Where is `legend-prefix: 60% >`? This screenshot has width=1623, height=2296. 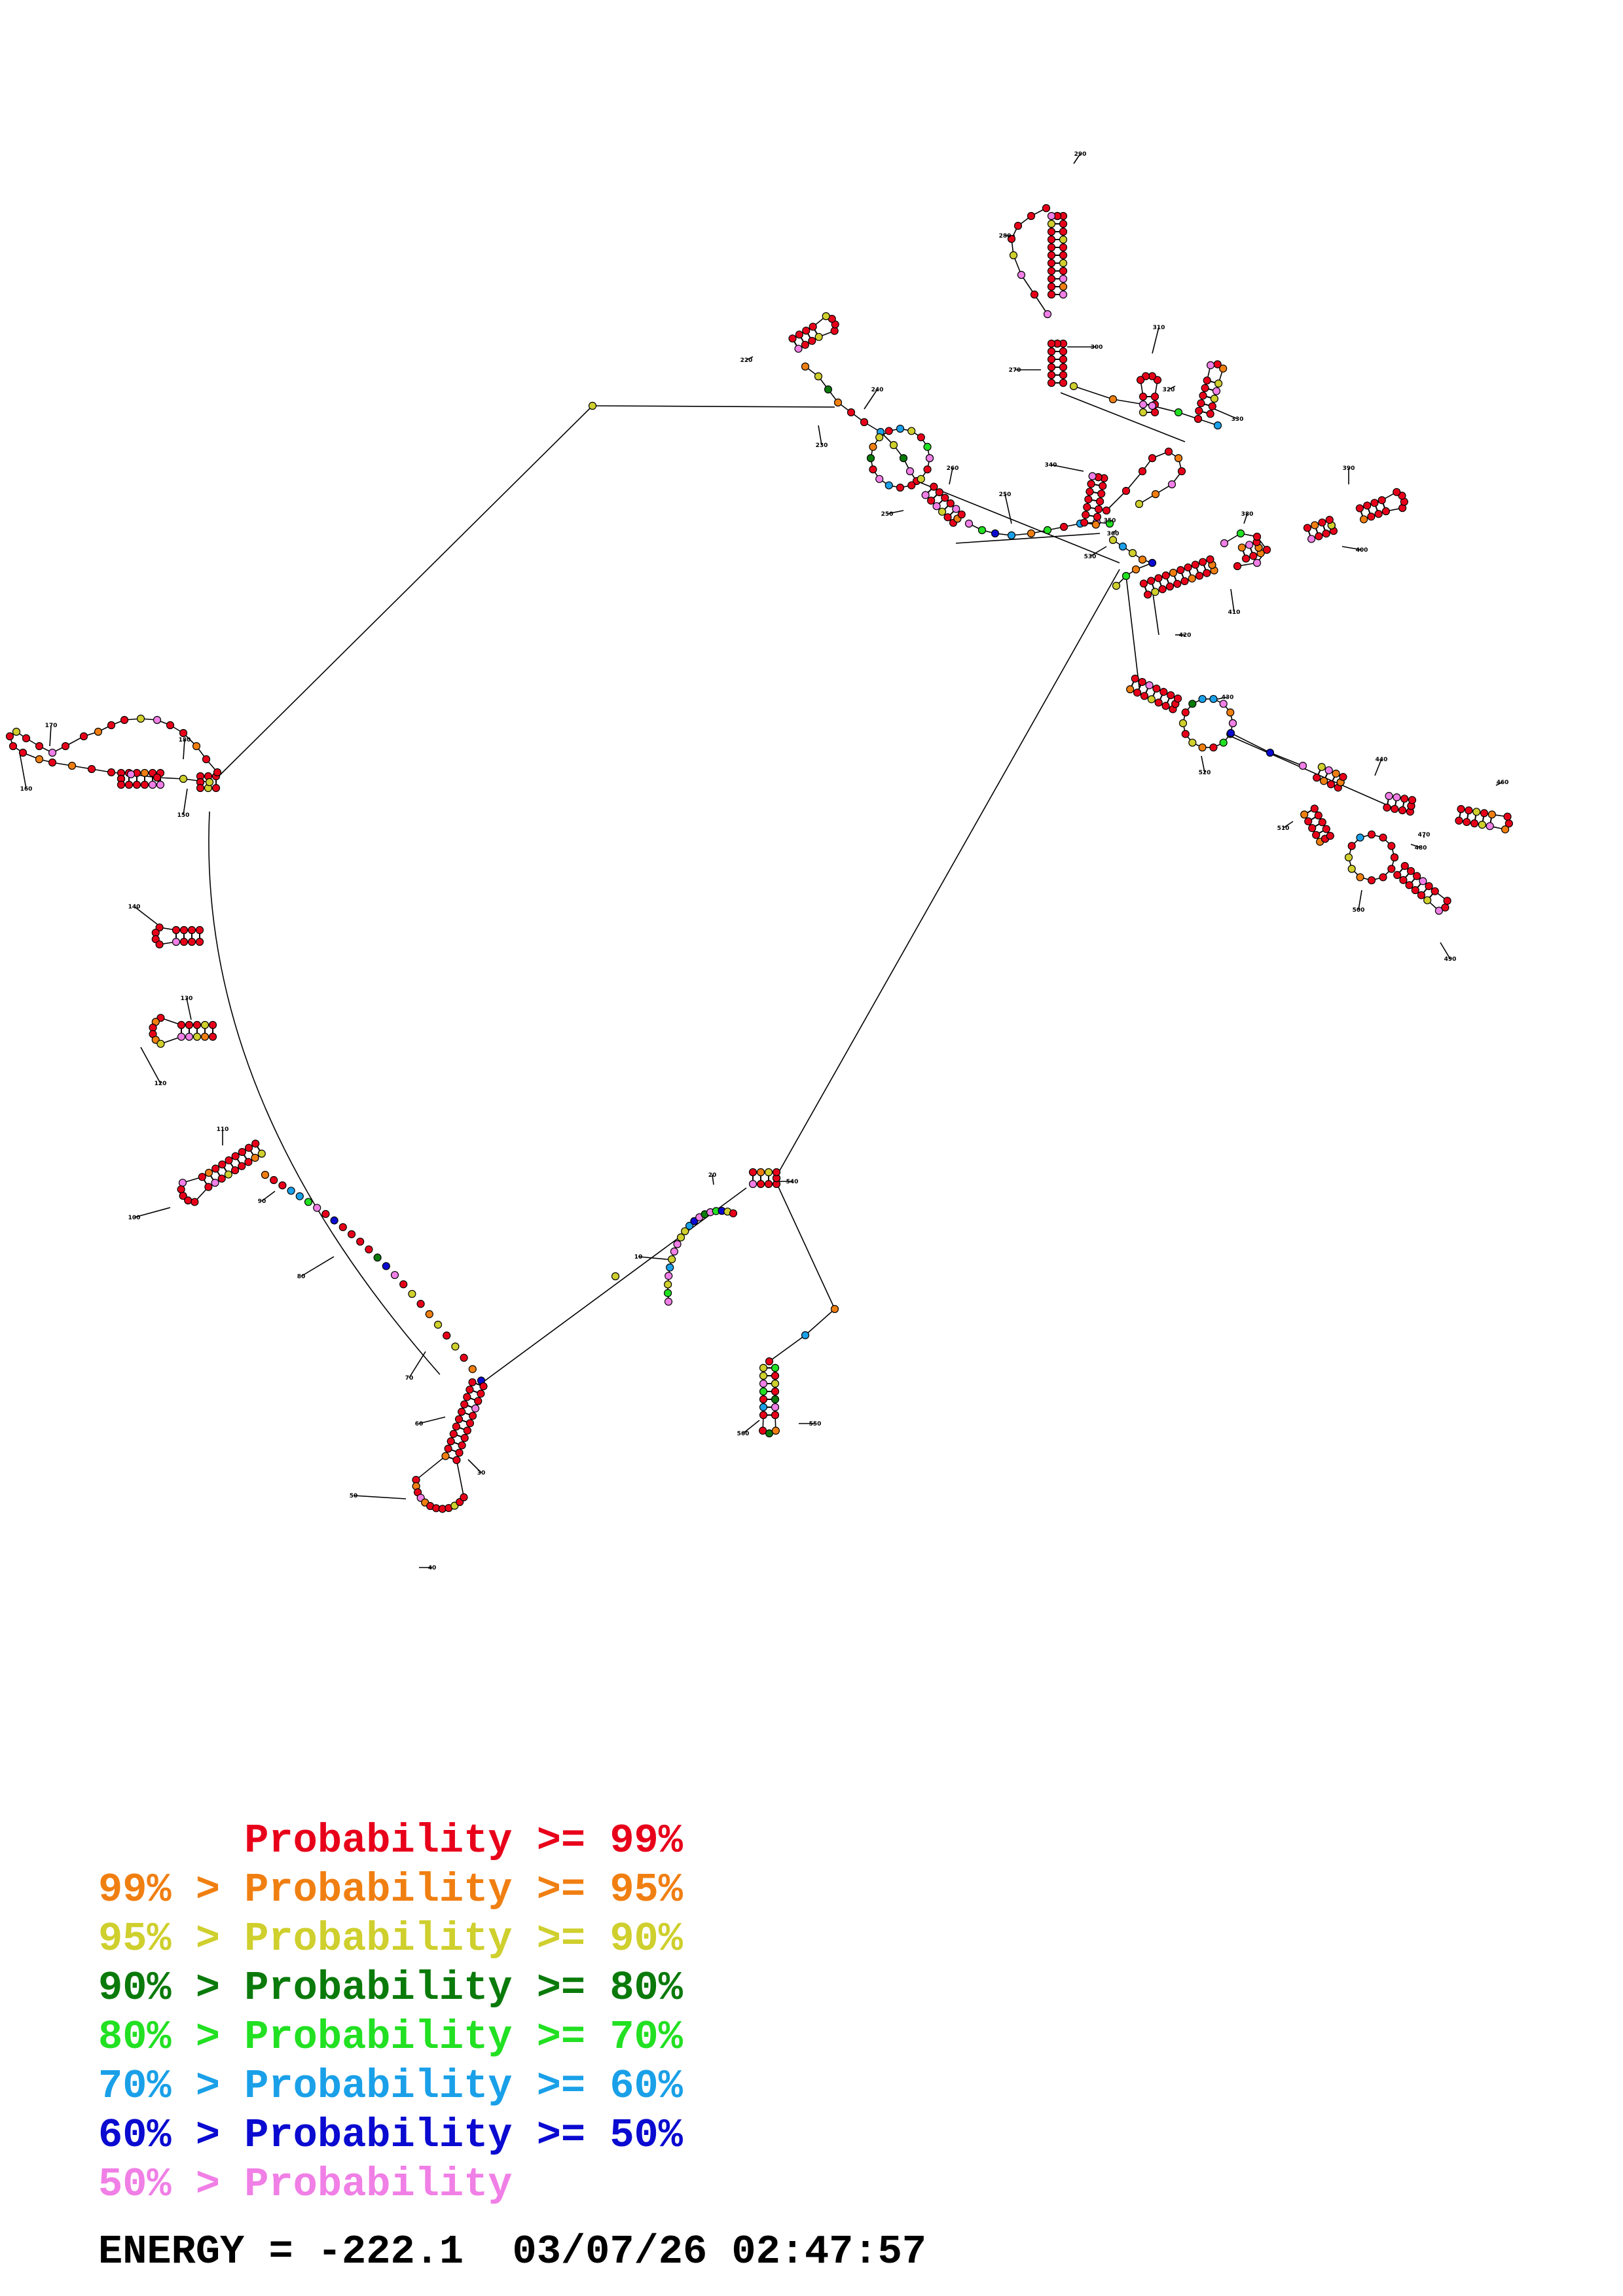
legend-prefix: 60% > is located at coordinates (171, 2135).